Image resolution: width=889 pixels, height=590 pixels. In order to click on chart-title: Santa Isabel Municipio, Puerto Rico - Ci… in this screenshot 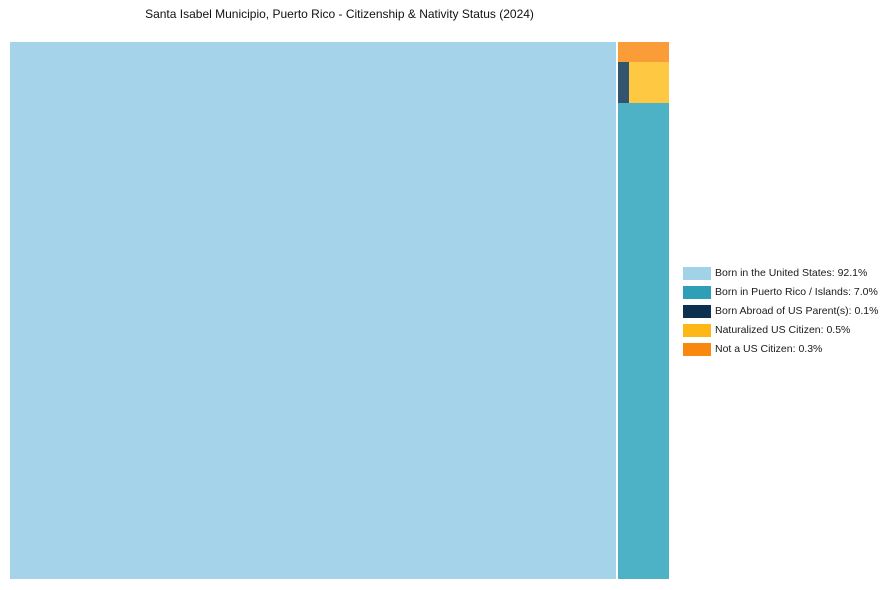, I will do `click(339, 14)`.